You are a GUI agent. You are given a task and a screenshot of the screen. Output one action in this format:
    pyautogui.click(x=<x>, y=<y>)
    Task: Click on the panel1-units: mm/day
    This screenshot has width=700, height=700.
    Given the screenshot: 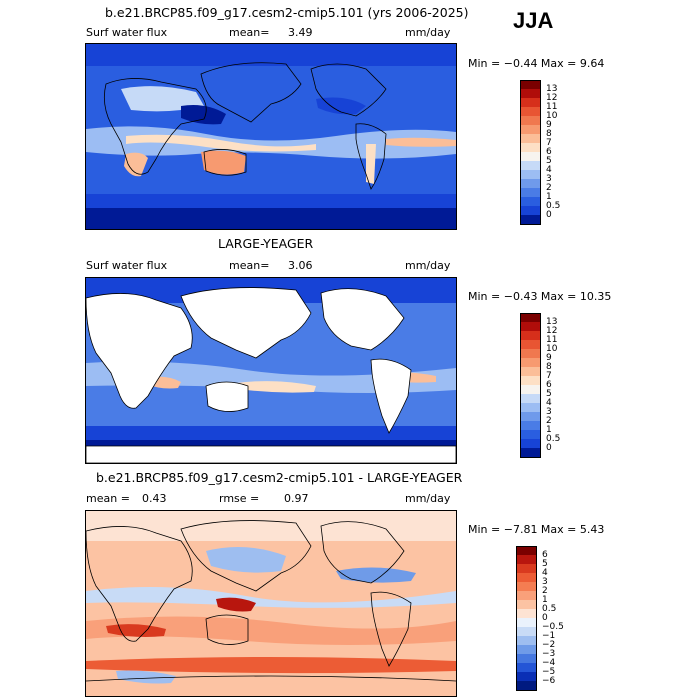 What is the action you would take?
    pyautogui.click(x=428, y=32)
    